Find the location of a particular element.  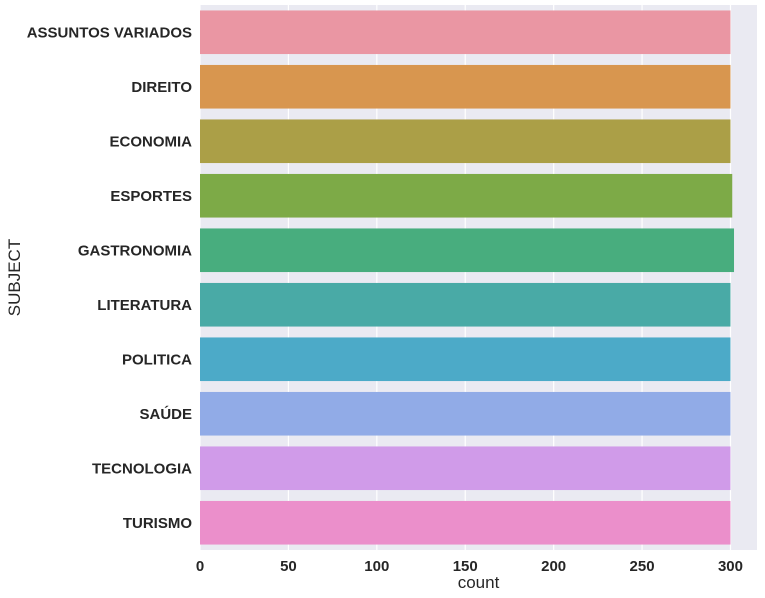

category-label: ECONOMIA is located at coordinates (151, 141).